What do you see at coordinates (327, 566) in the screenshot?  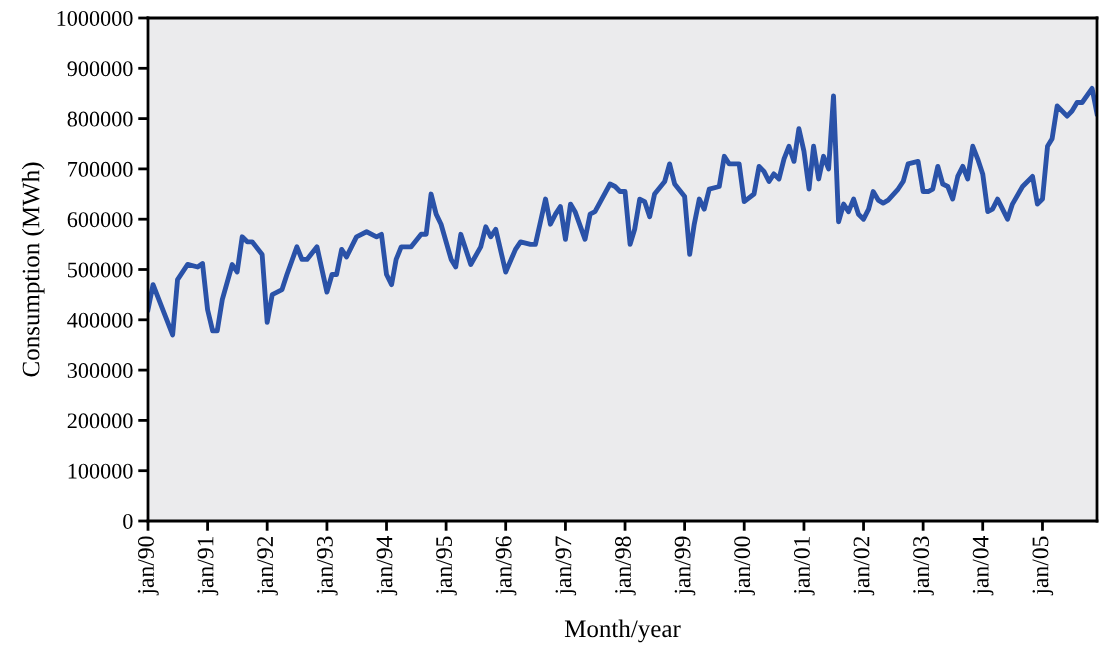 I see `x-tick-label: jan/93` at bounding box center [327, 566].